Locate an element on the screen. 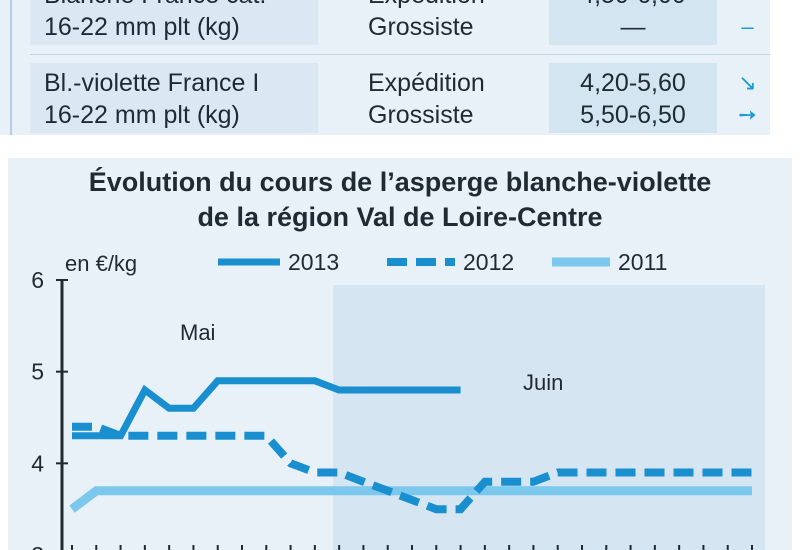 The image size is (800, 550). product-name: Bl.-violette France I is located at coordinates (152, 83).